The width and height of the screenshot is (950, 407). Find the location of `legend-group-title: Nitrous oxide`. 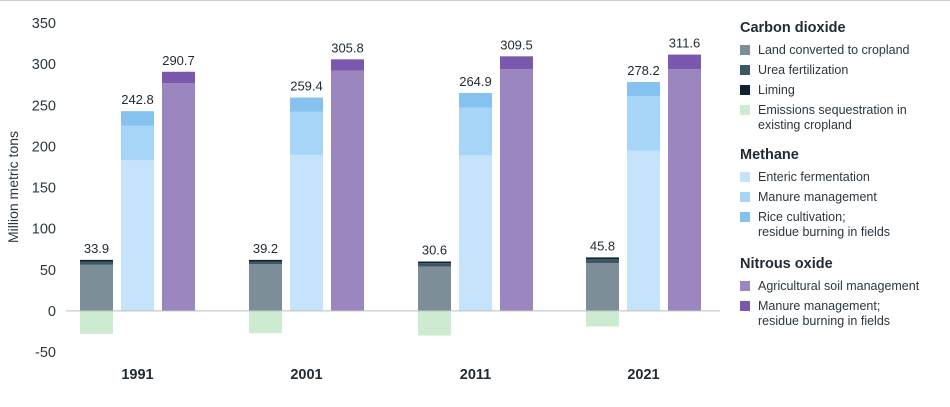

legend-group-title: Nitrous oxide is located at coordinates (786, 264).